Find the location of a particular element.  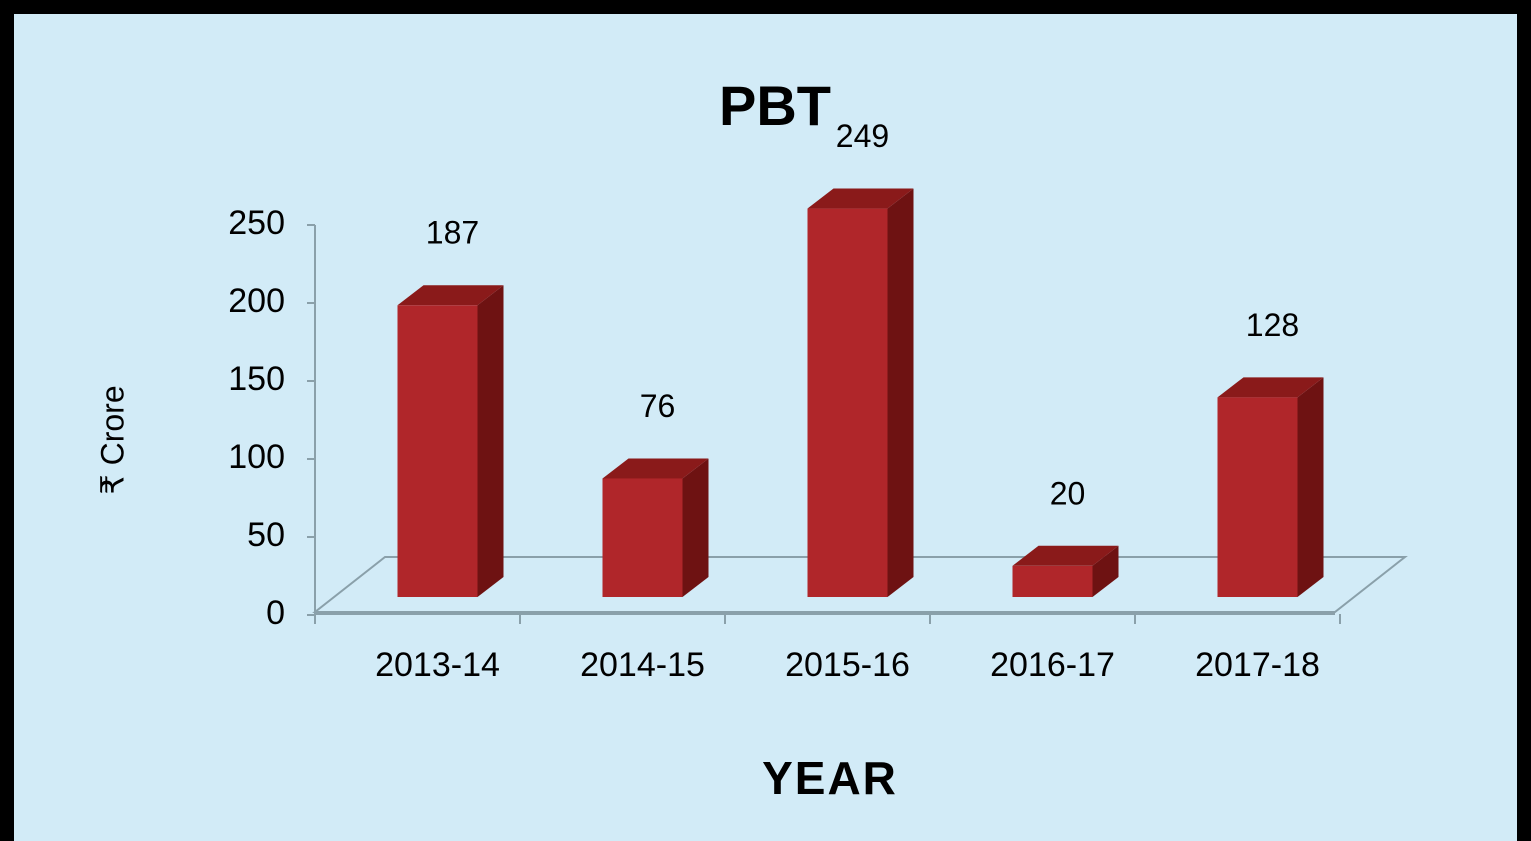

x-axis-title: YEAR is located at coordinates (830, 778).